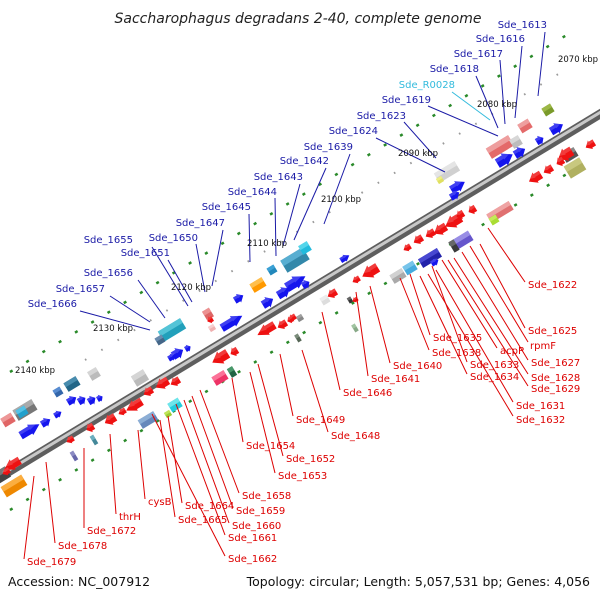 This screenshot has width=600, height=600. What do you see at coordinates (173, 238) in the screenshot?
I see `gene-label-sde_1650: Sde_1650` at bounding box center [173, 238].